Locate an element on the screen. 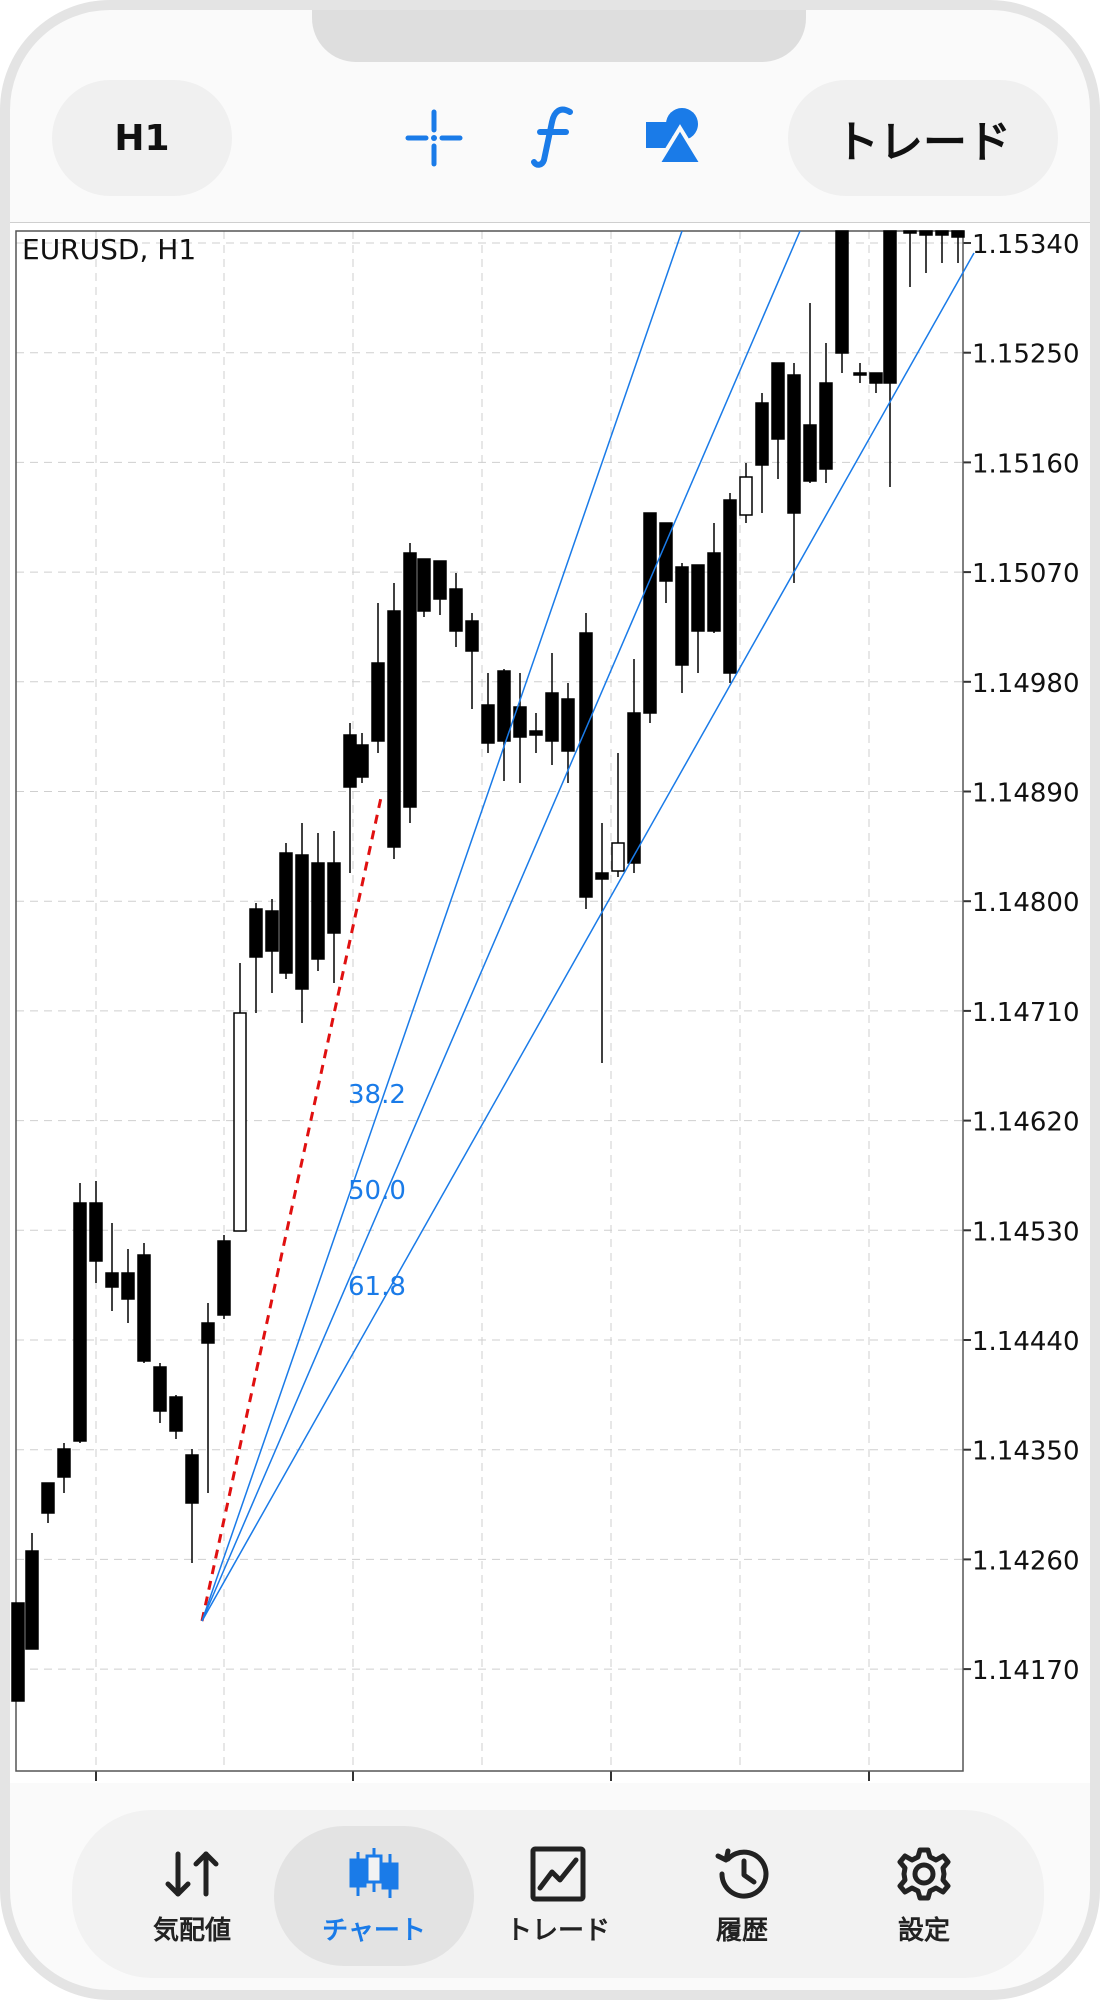  nav-history: 履歴 is located at coordinates (742, 1896).